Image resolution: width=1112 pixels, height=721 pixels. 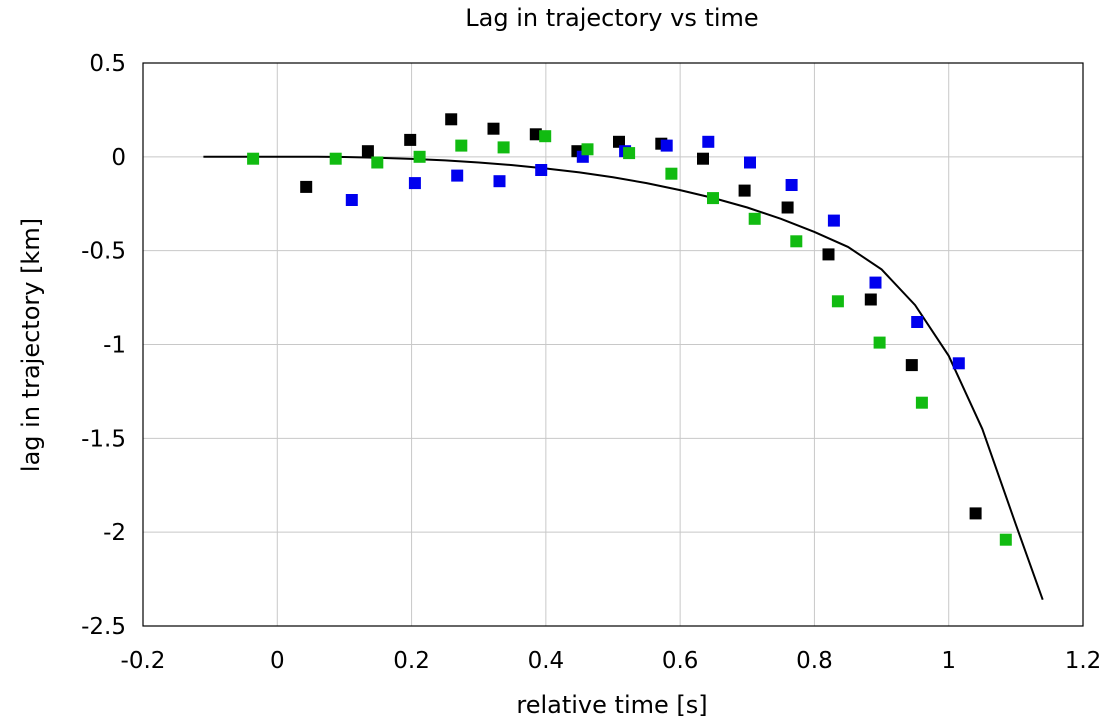 What do you see at coordinates (114, 533) in the screenshot?
I see `y-tick-label: -2` at bounding box center [114, 533].